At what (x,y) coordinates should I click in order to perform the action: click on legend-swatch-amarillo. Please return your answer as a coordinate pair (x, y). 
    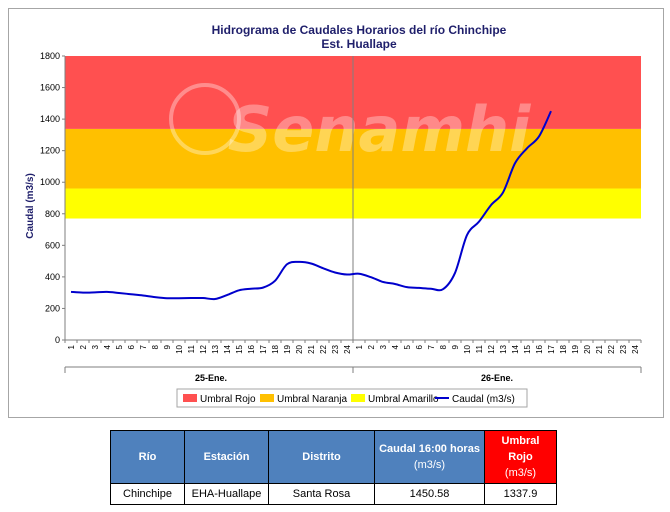
    Looking at the image, I should click on (358, 398).